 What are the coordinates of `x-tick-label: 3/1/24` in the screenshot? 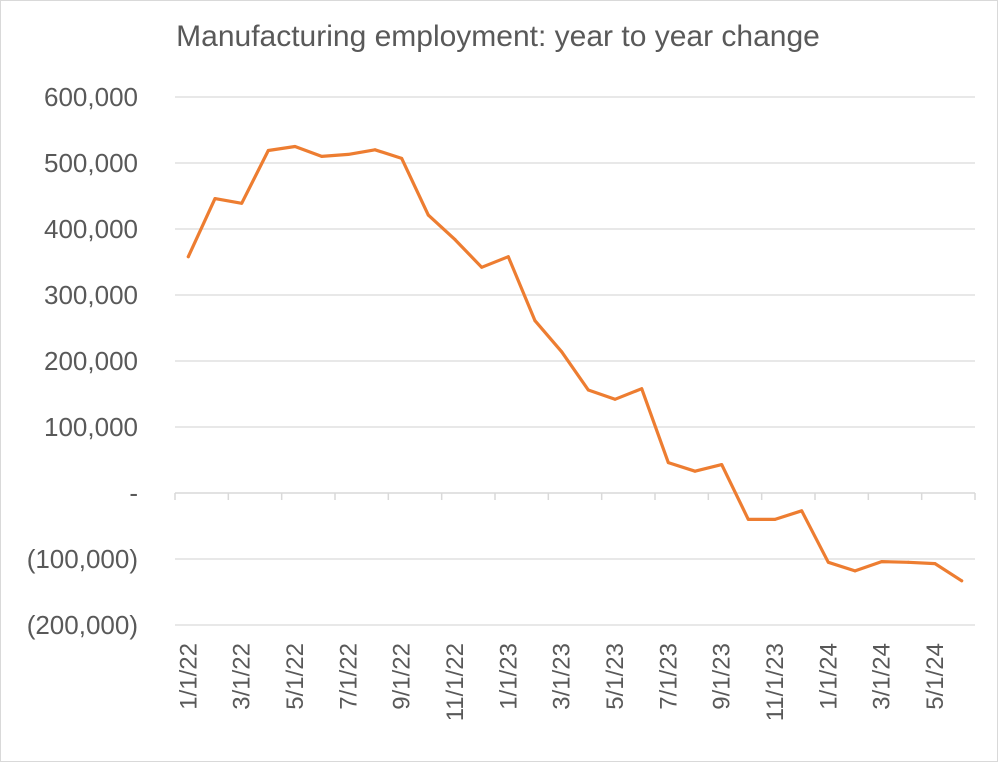 It's located at (882, 676).